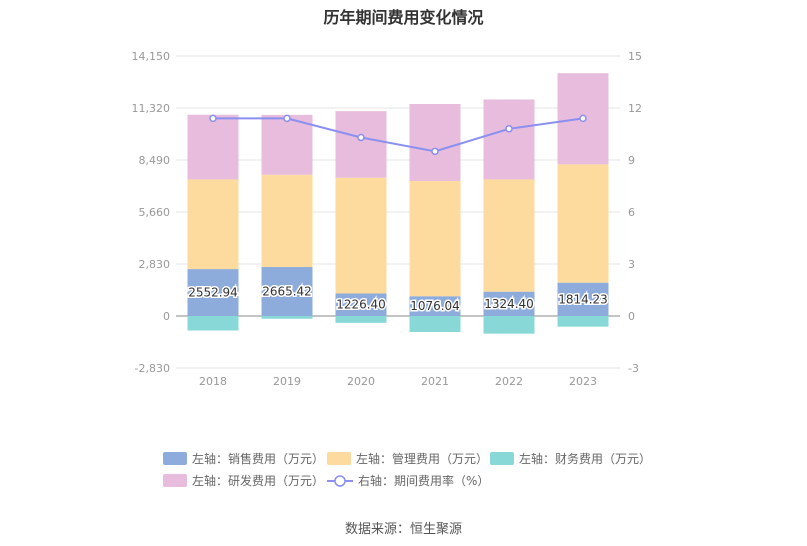 The width and height of the screenshot is (807, 546). I want to click on bar-admin-2022, so click(509, 235).